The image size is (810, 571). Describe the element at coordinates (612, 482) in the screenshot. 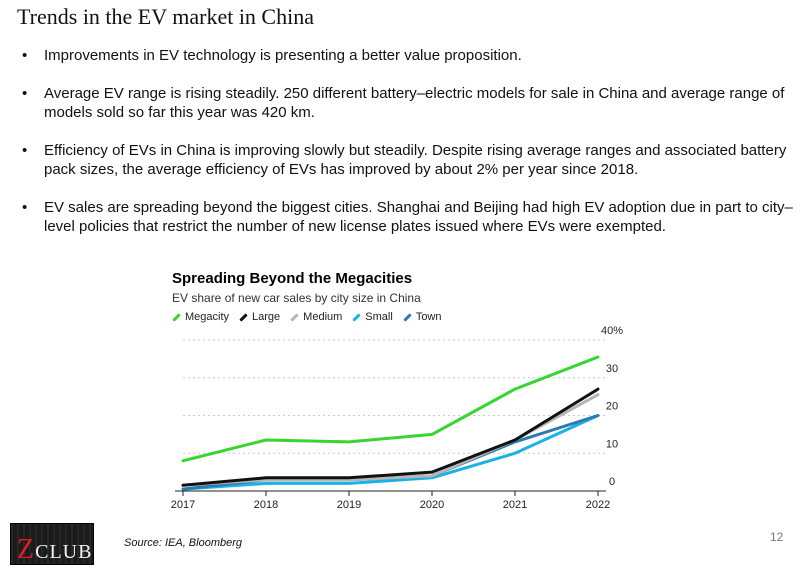

I see `y-tick-label: 0` at that location.